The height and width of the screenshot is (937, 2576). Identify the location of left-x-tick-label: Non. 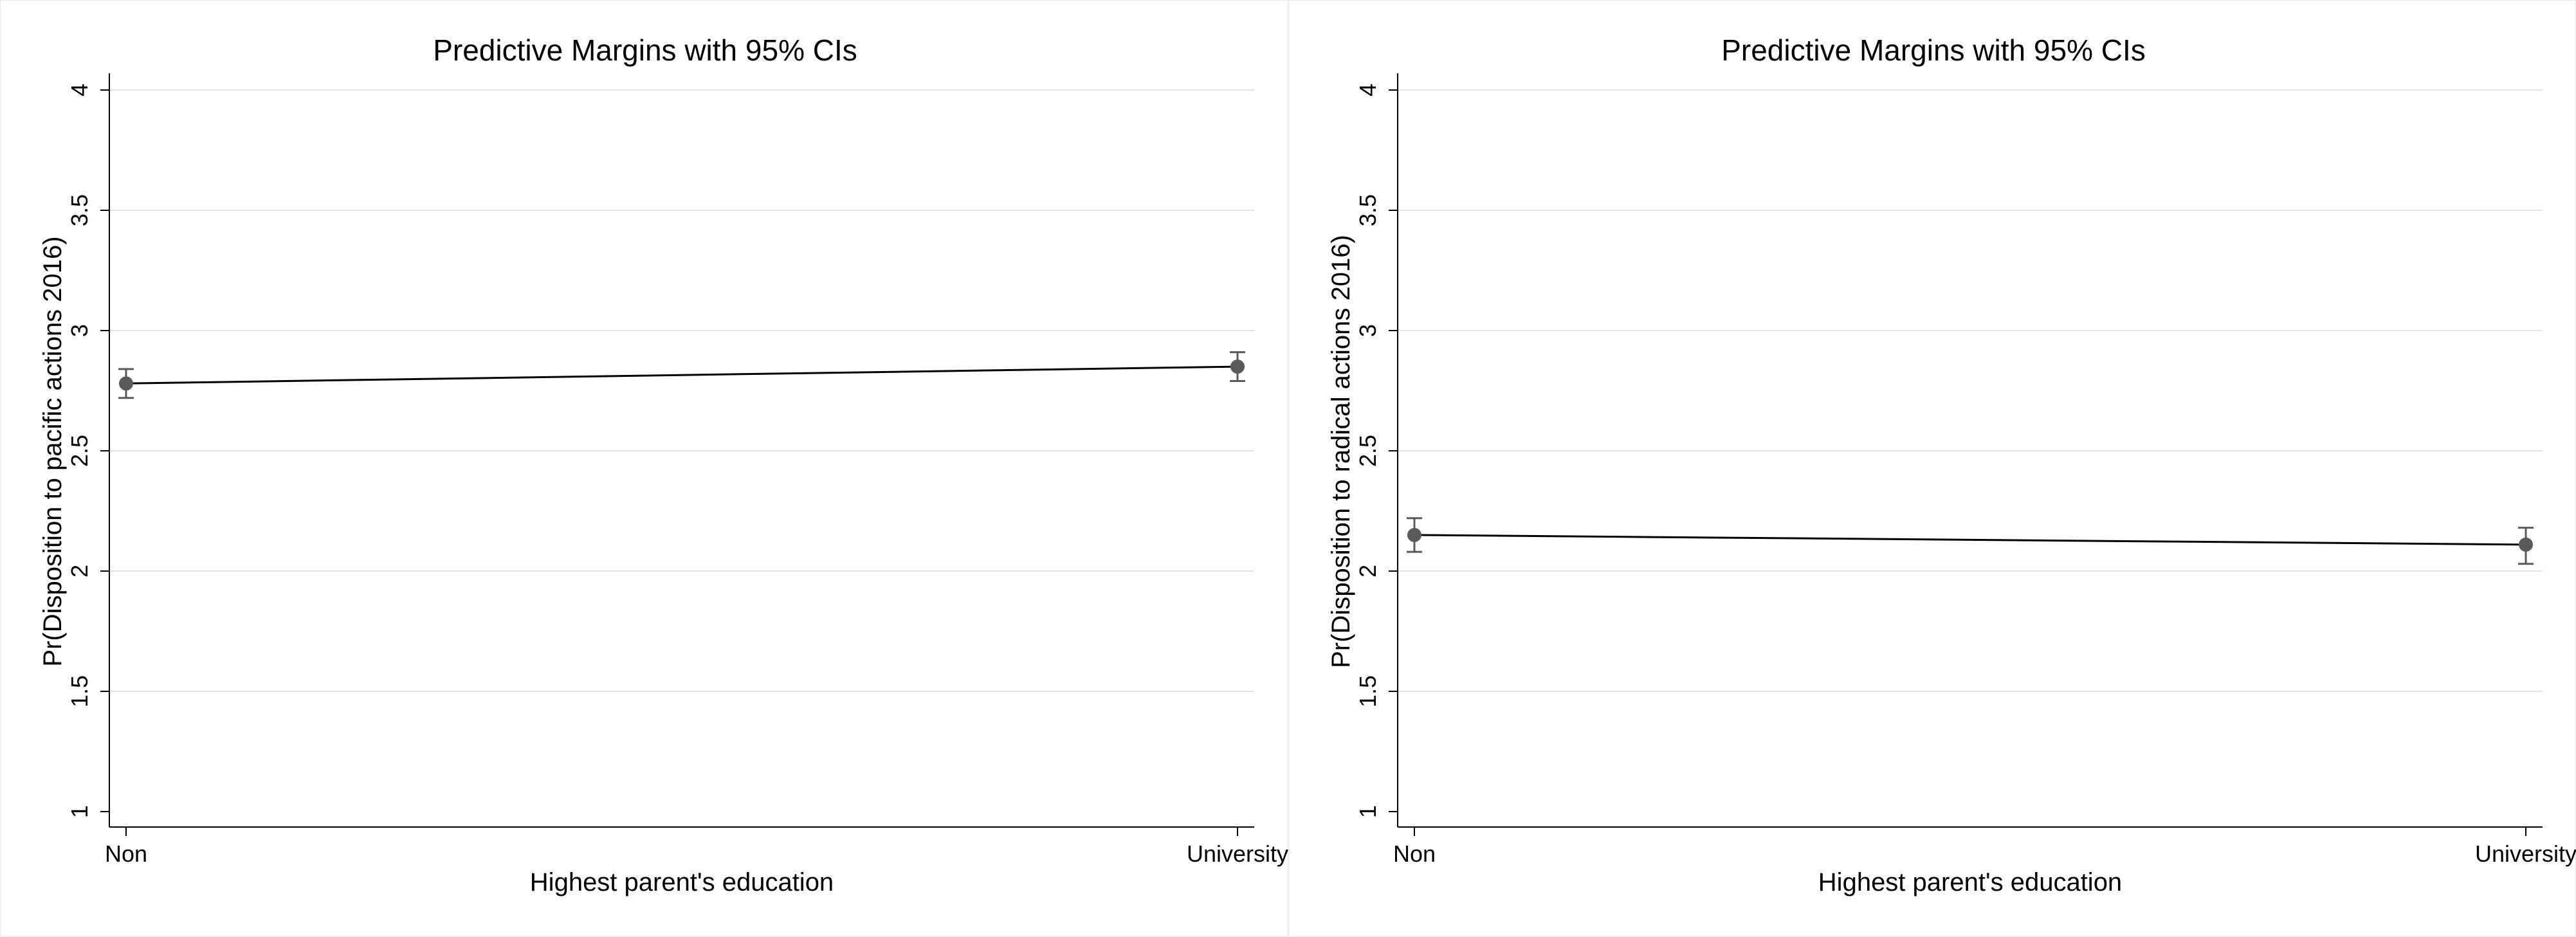
(126, 854).